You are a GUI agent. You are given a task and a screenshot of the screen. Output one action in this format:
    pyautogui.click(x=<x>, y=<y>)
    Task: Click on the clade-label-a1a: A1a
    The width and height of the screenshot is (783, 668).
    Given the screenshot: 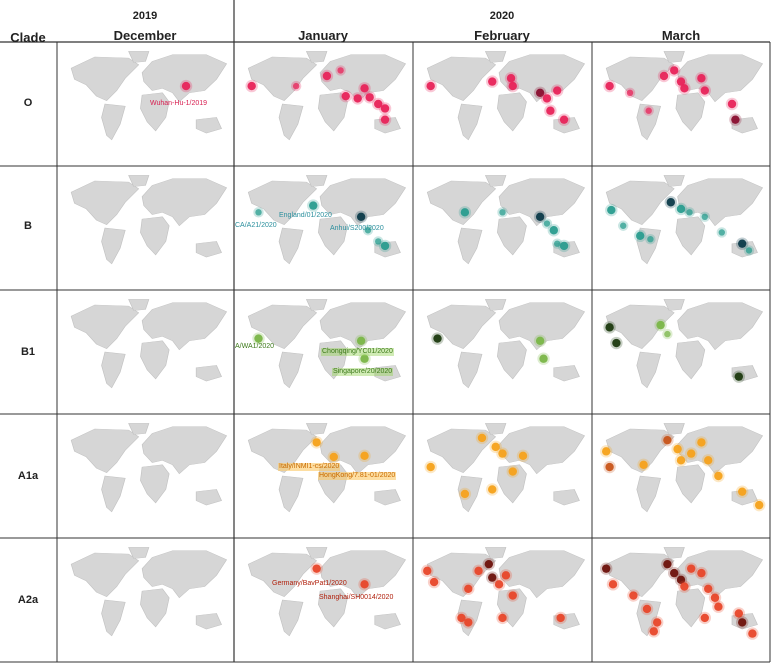 What is the action you would take?
    pyautogui.click(x=28, y=476)
    